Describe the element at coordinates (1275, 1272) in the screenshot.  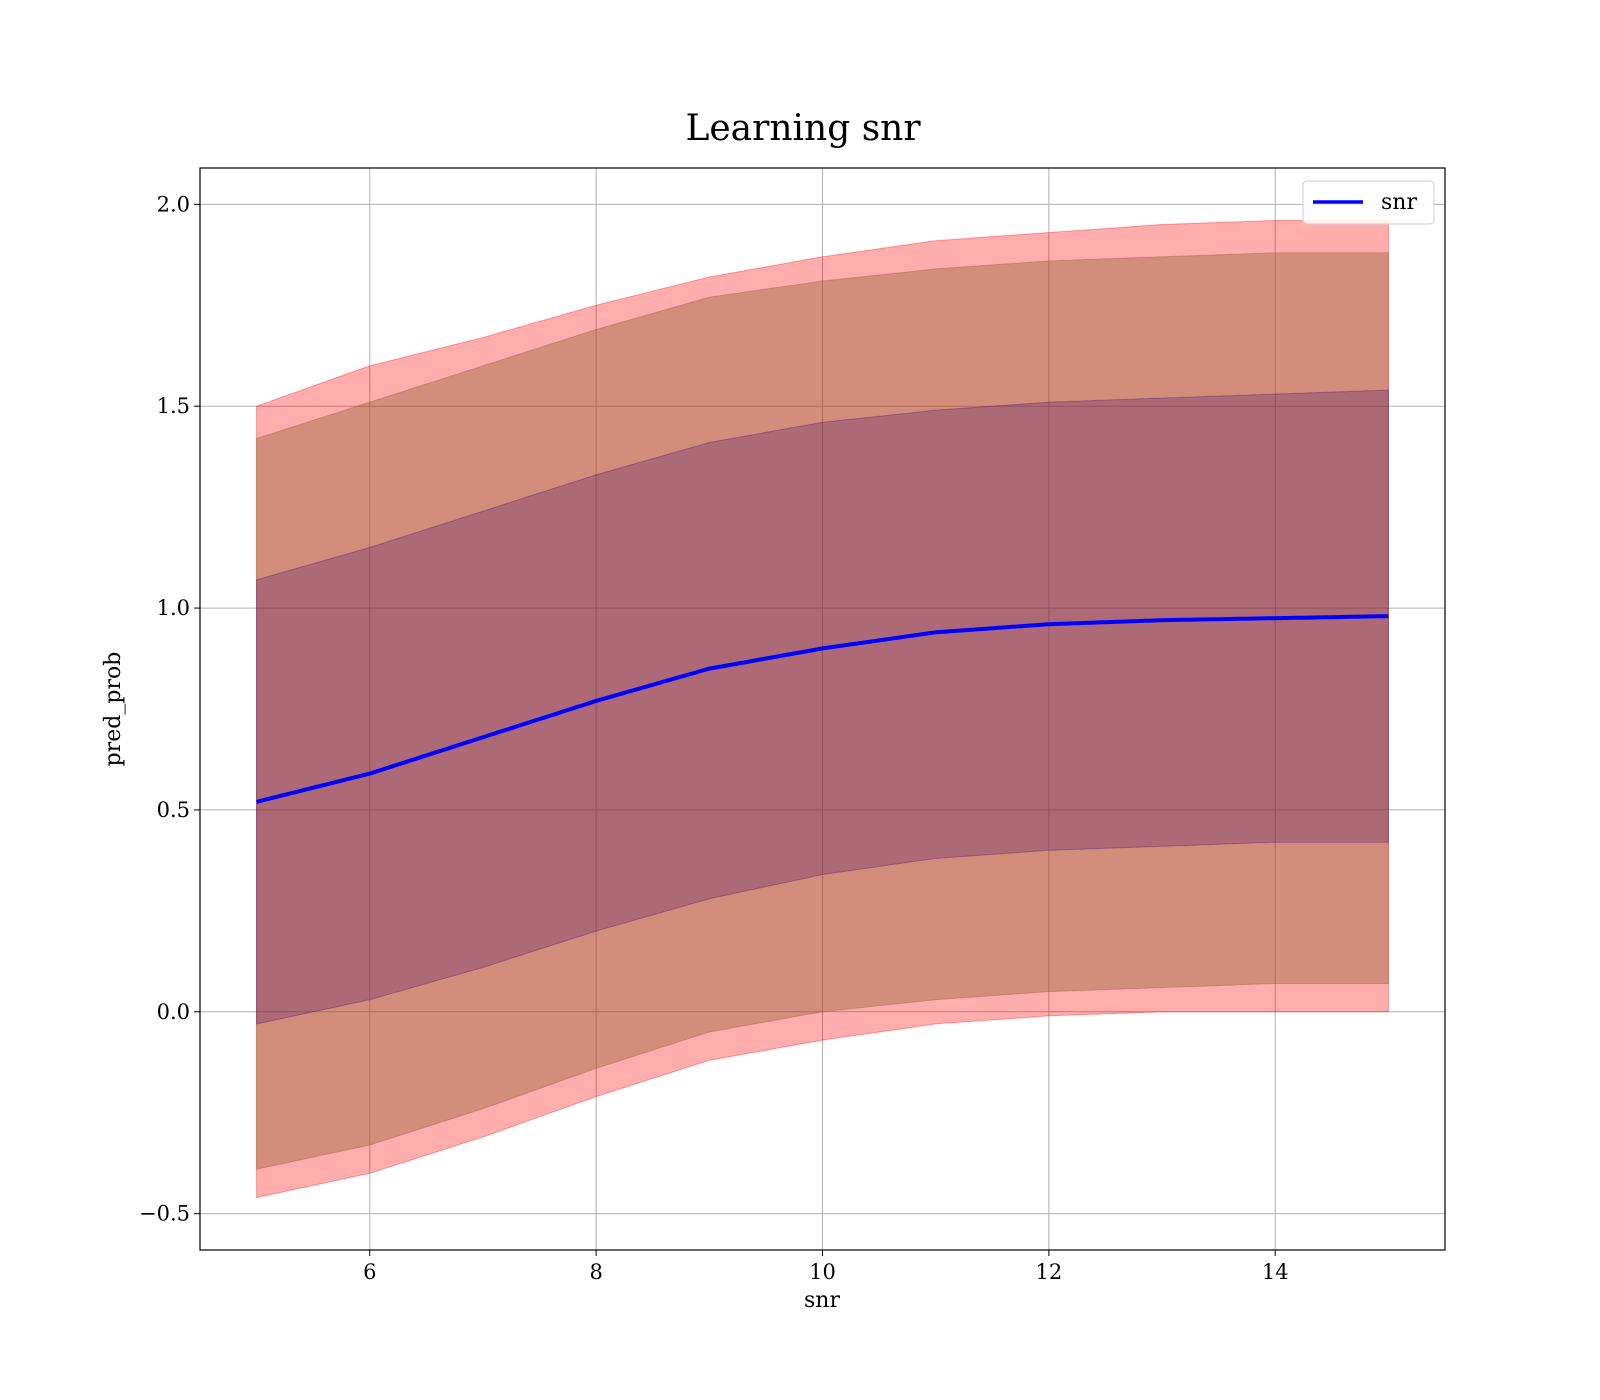
I see `x-tick-label: 14` at that location.